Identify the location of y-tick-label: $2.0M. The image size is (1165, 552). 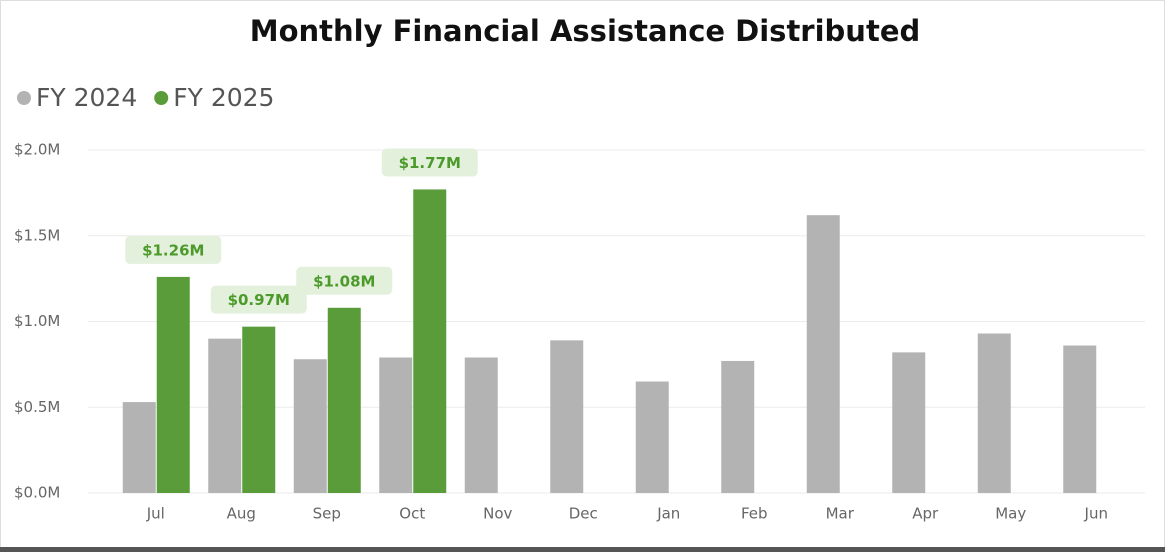
(37, 150).